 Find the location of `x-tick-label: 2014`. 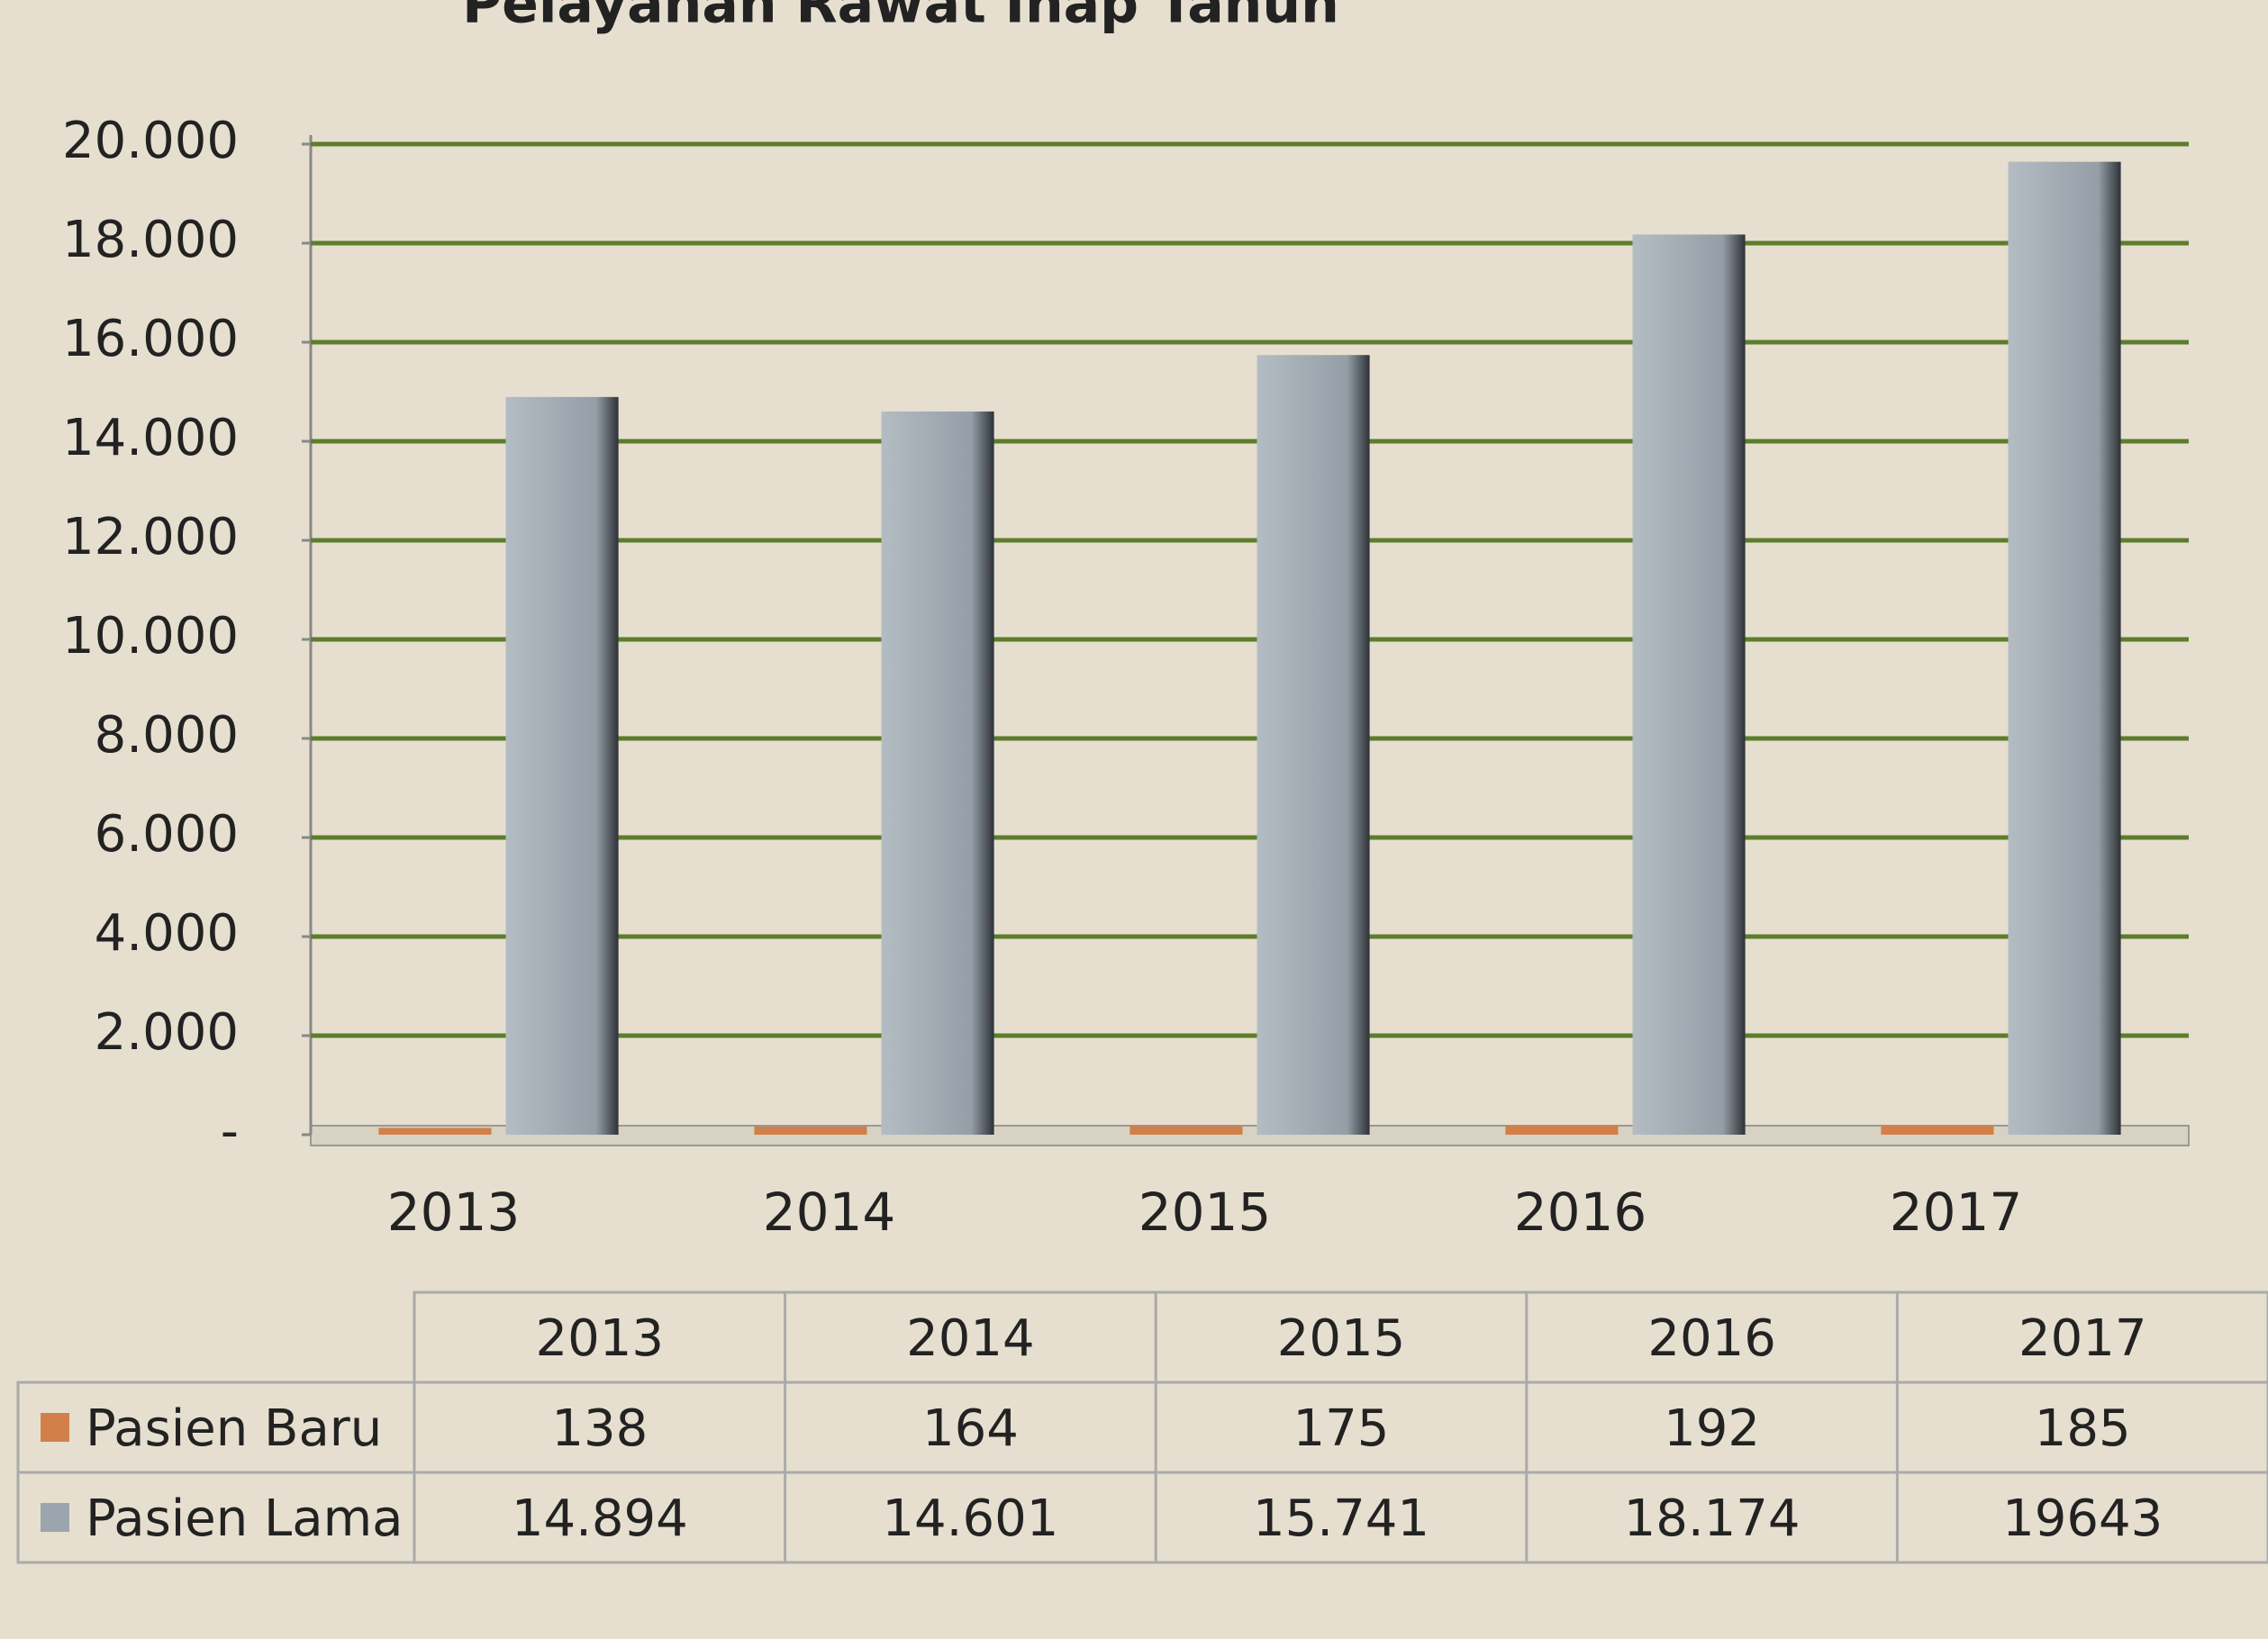

x-tick-label: 2014 is located at coordinates (829, 1213).